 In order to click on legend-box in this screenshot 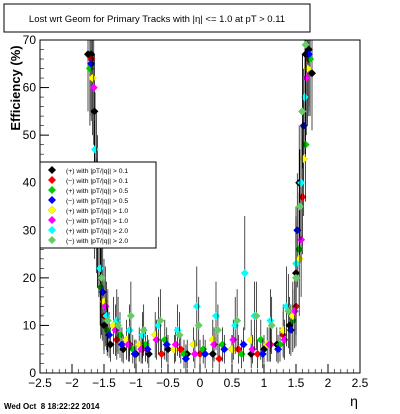, I will do `click(98, 205)`.